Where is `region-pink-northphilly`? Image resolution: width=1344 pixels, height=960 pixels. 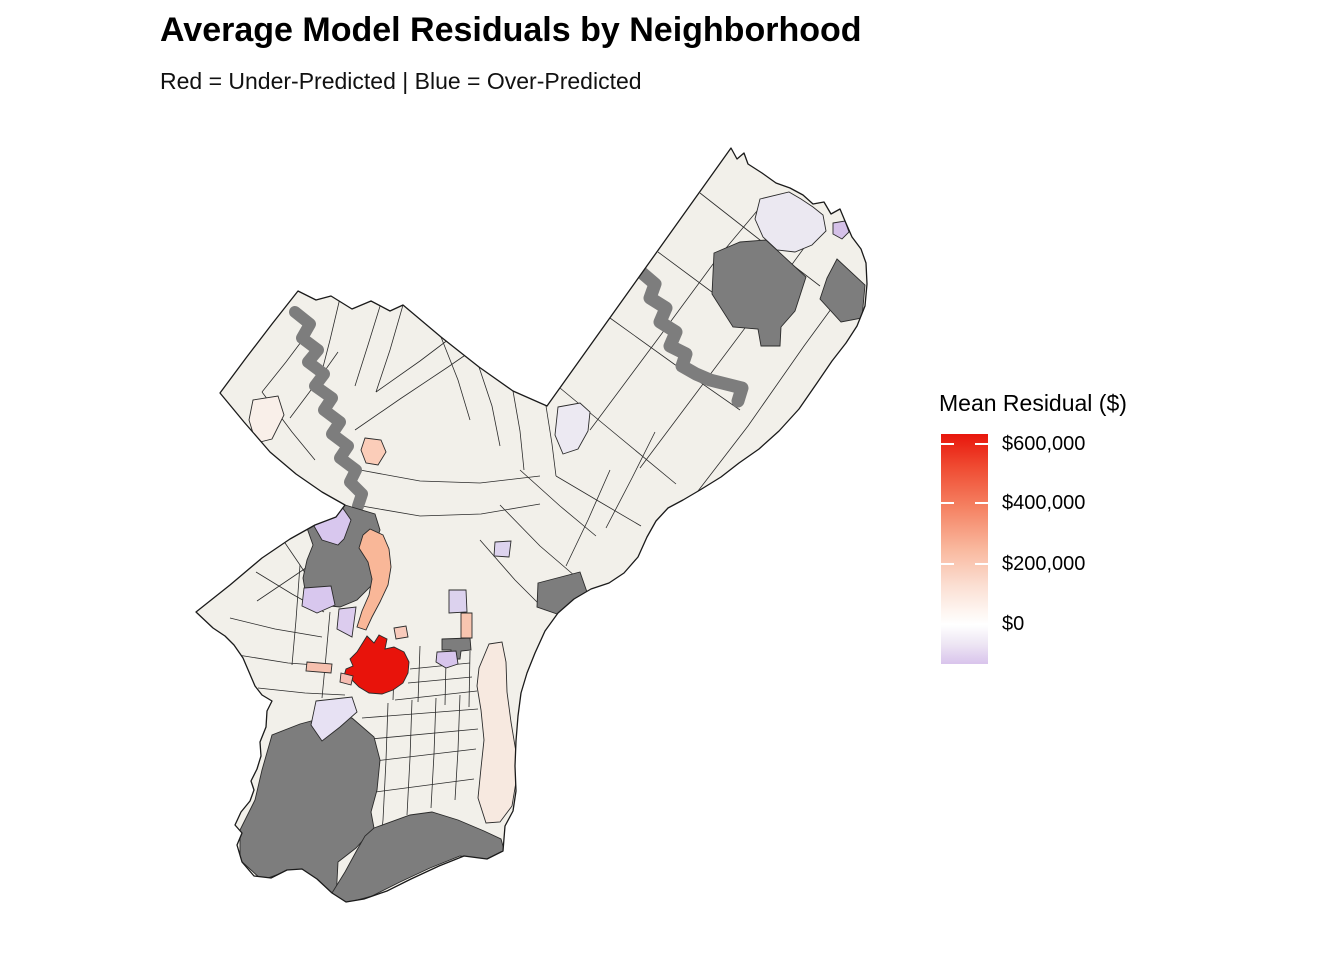
region-pink-northphilly is located at coordinates (466, 625).